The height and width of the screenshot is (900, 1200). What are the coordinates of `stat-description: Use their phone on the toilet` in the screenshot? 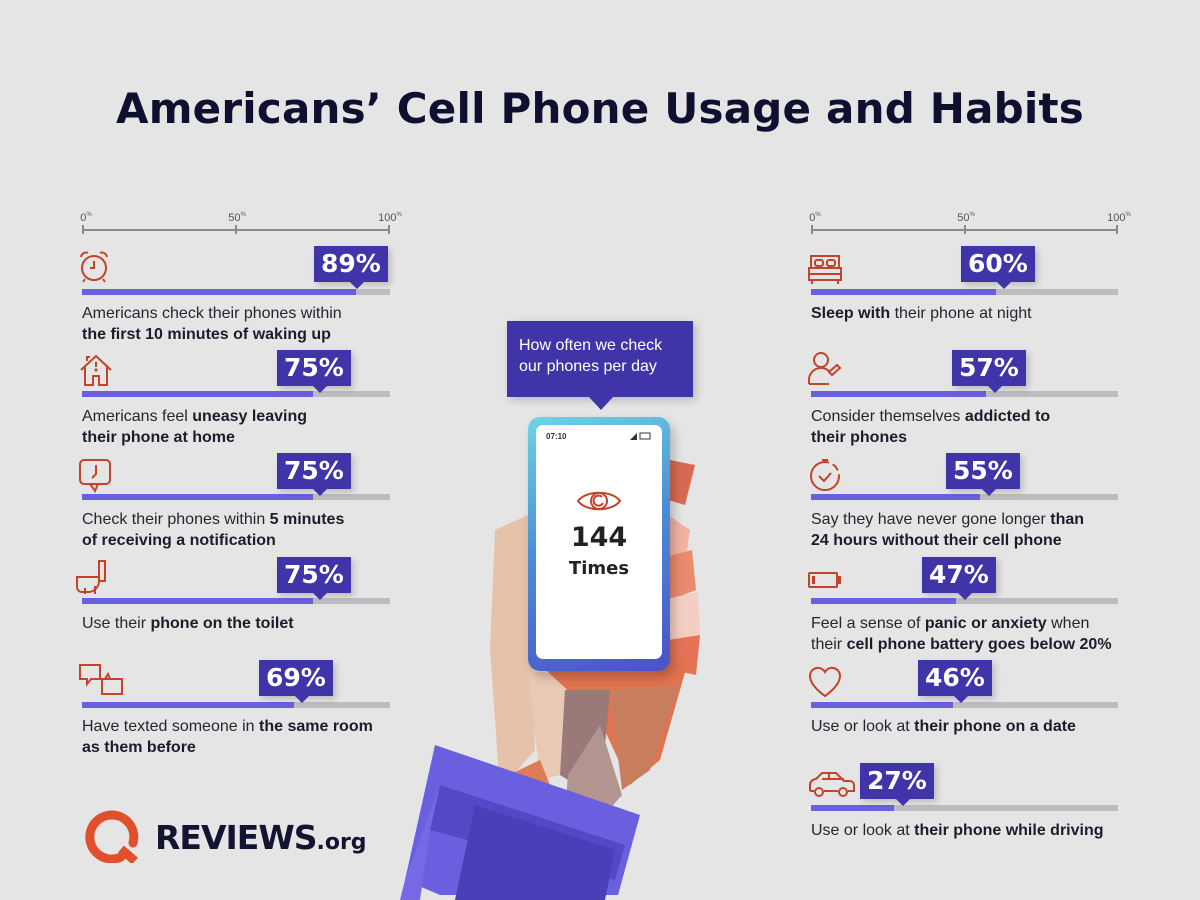 It's located at (188, 623).